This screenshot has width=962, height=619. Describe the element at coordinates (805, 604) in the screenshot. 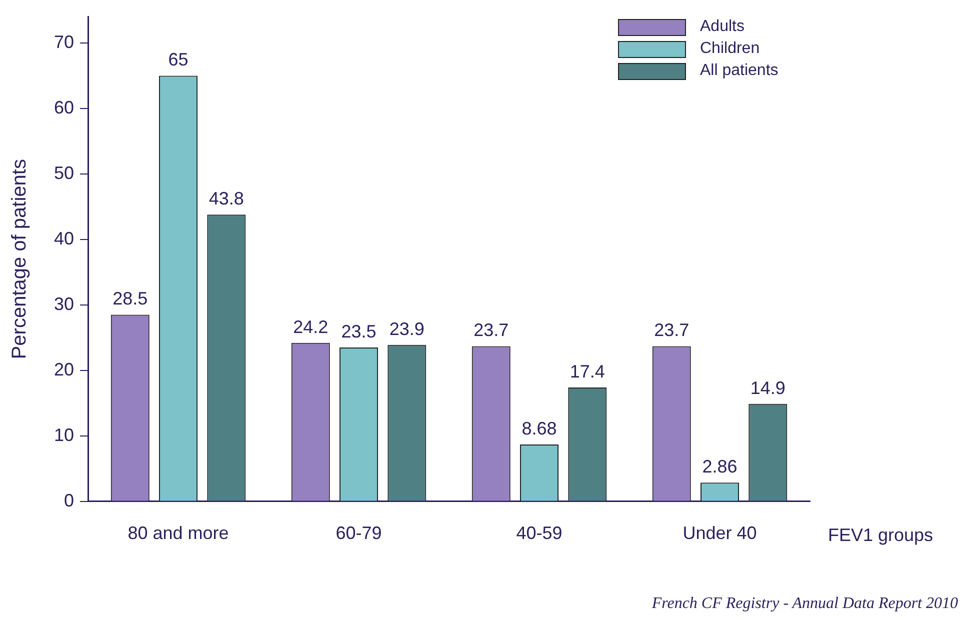

I see `text: French CF Registry - Annual Data Report 2010` at that location.